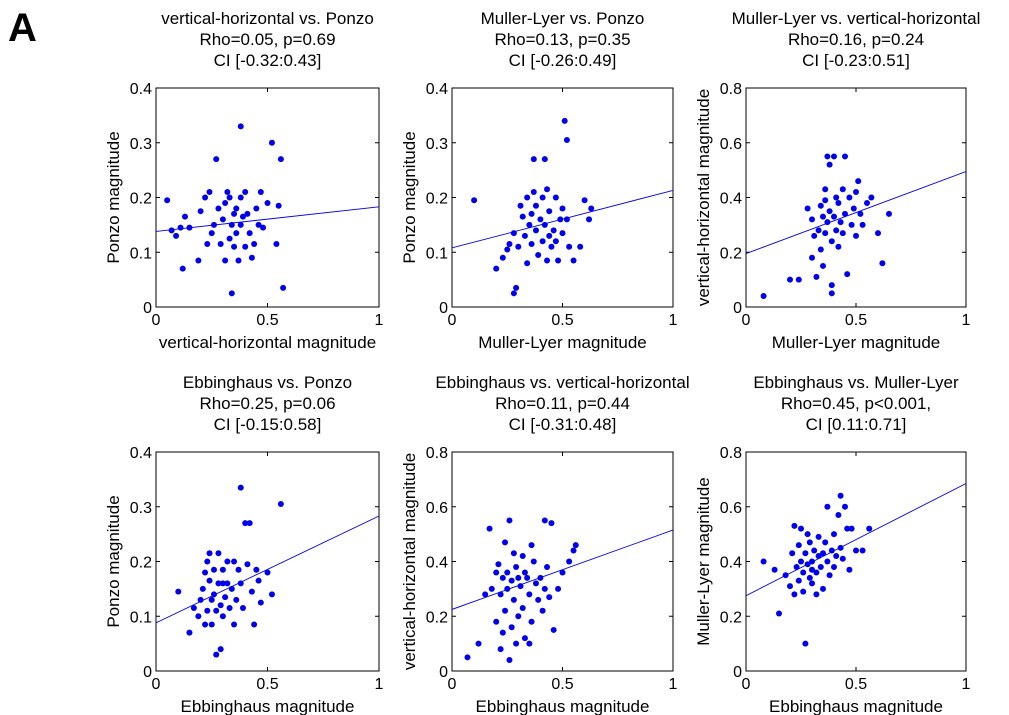 This screenshot has width=1009, height=715. What do you see at coordinates (563, 60) in the screenshot?
I see `chart-title-line: CI [-0.26:0.49]` at bounding box center [563, 60].